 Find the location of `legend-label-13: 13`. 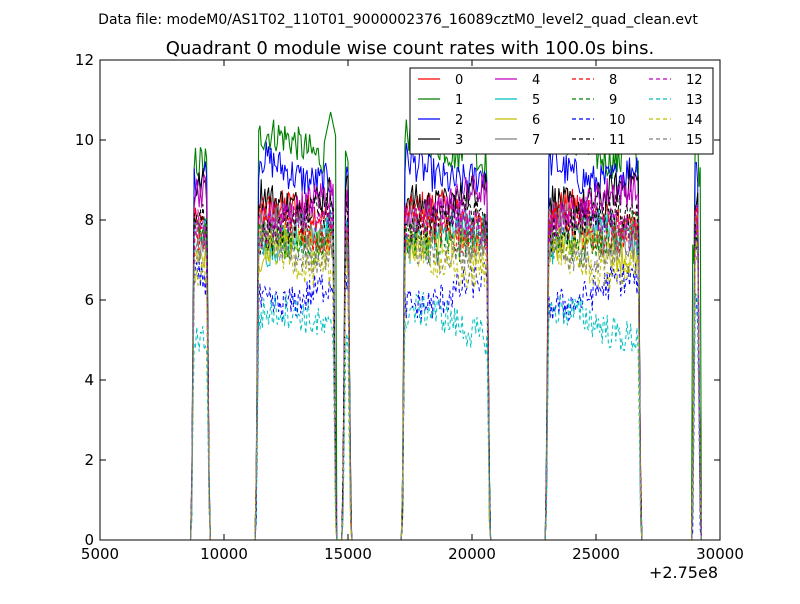

legend-label-13: 13 is located at coordinates (694, 100).